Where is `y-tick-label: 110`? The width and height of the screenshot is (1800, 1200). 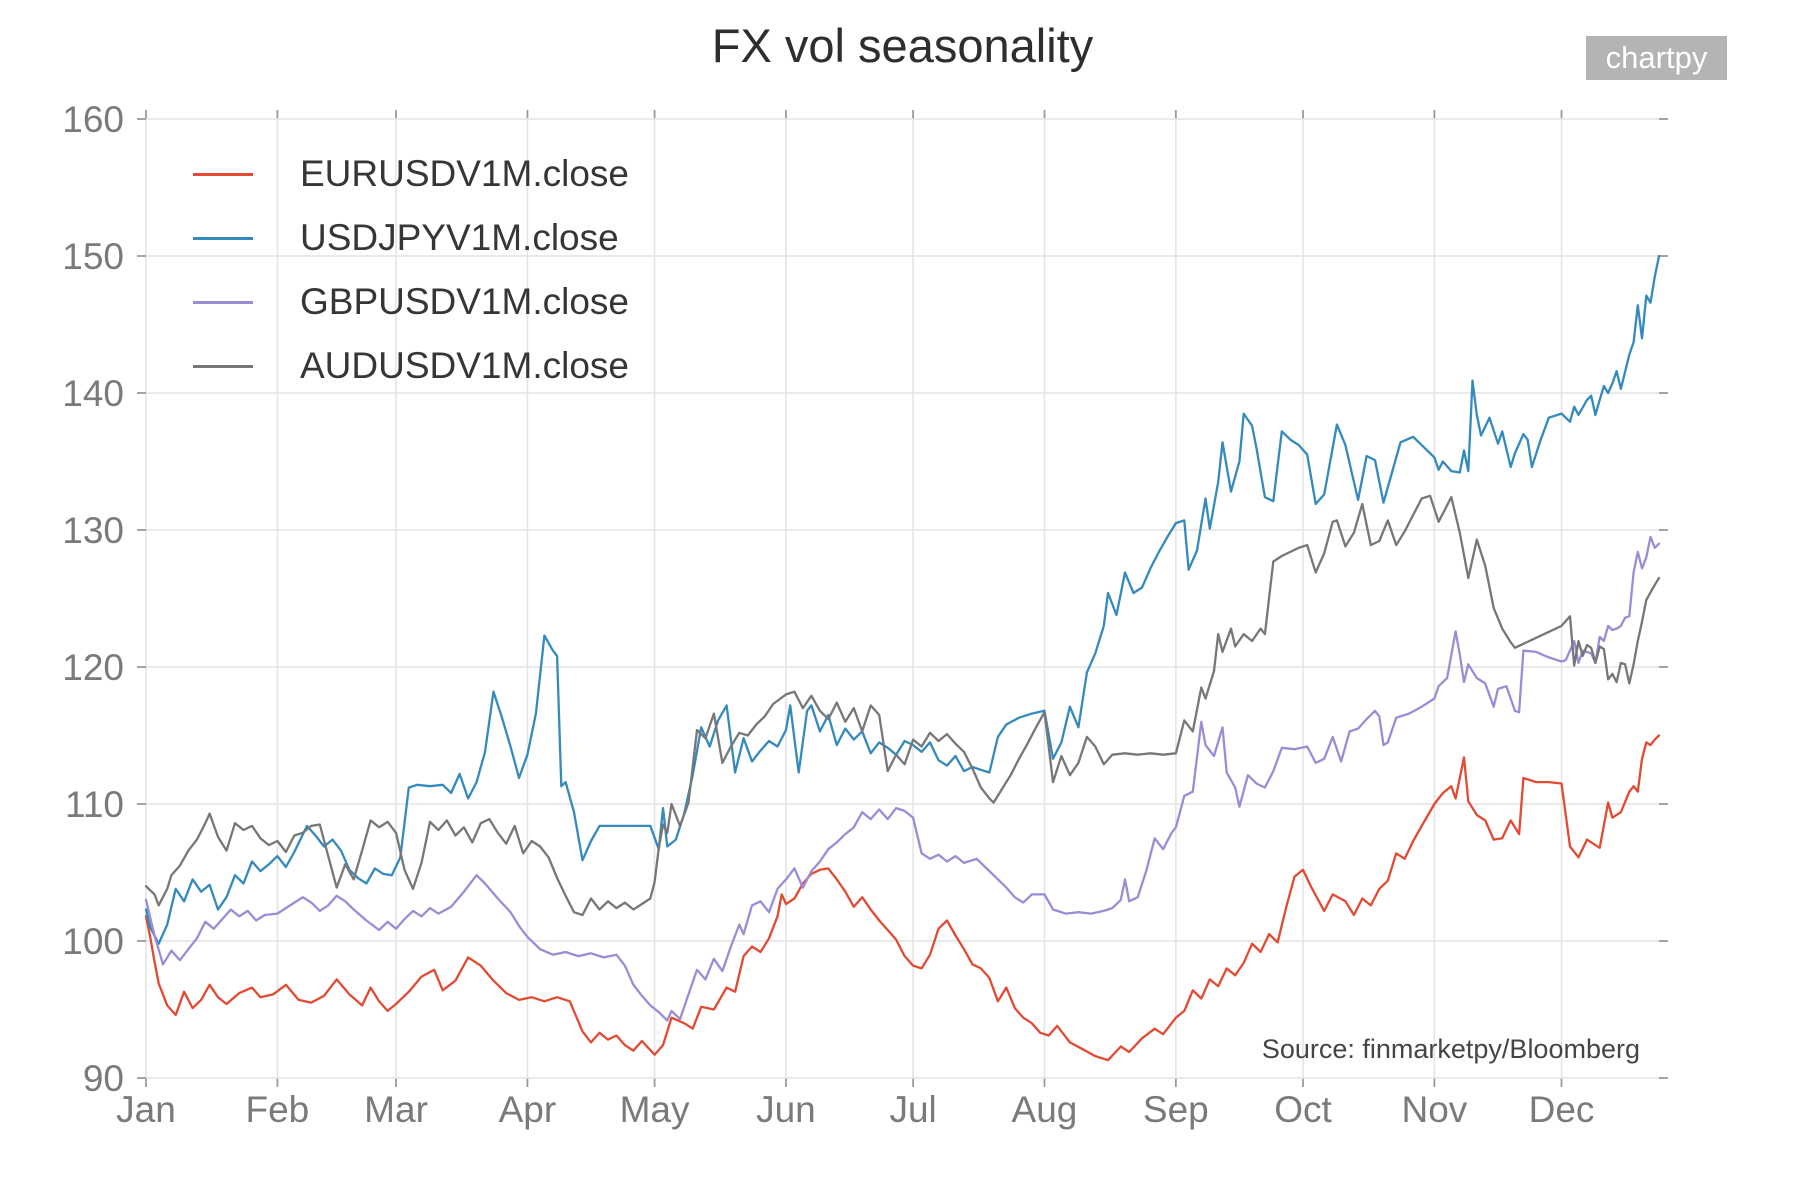 y-tick-label: 110 is located at coordinates (94, 804).